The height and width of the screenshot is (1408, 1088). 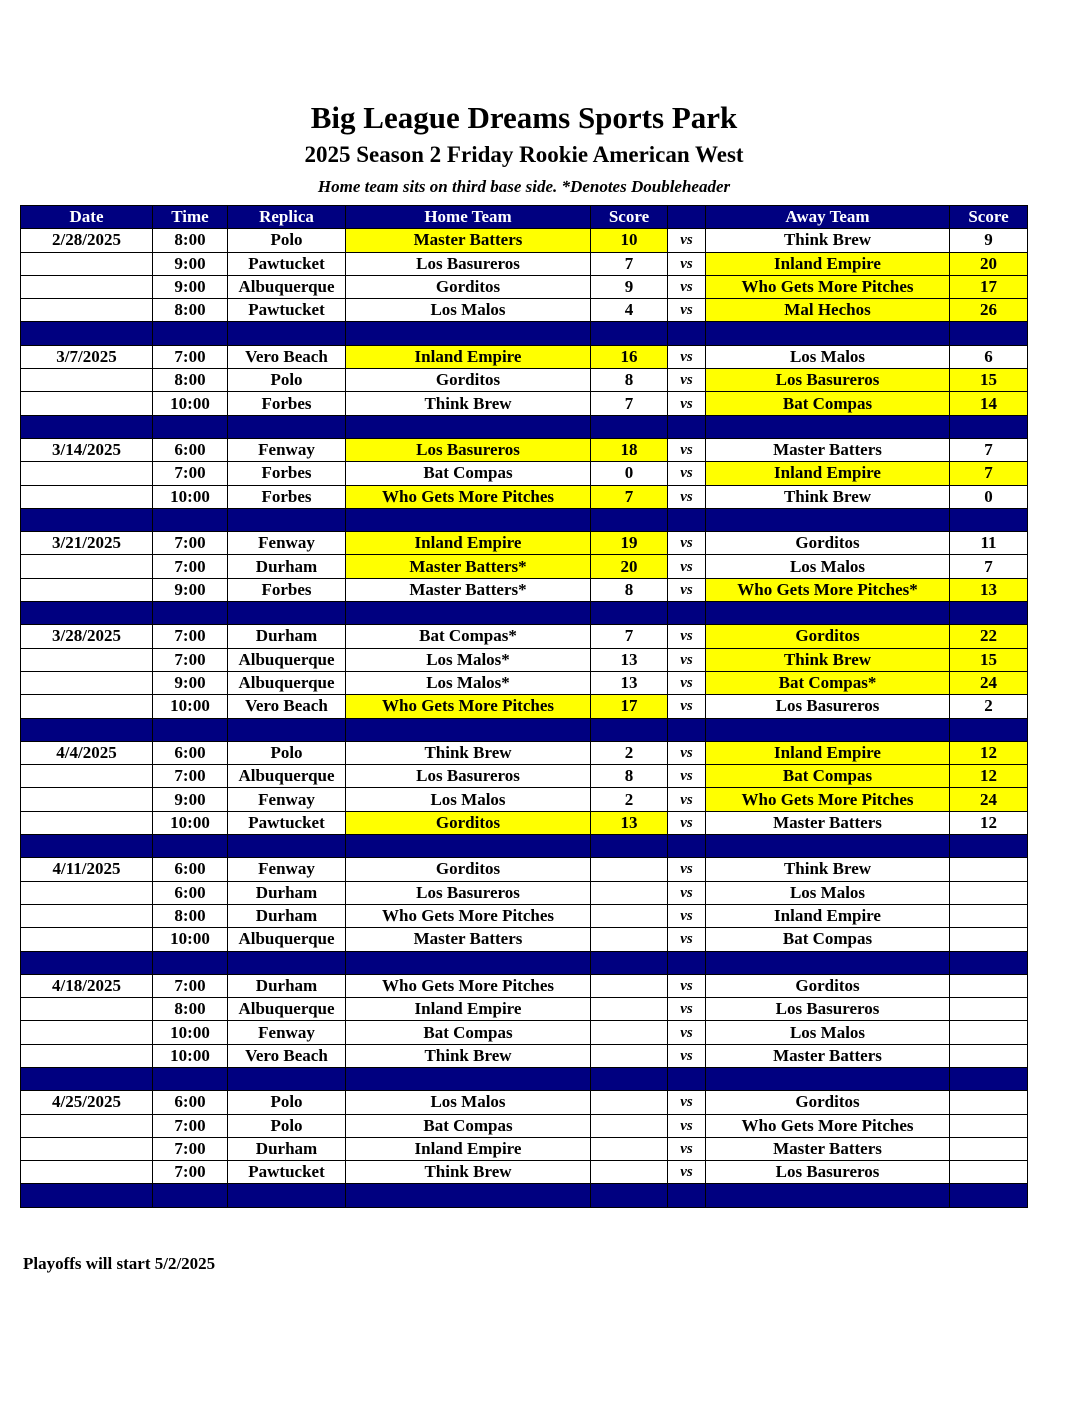 What do you see at coordinates (827, 1055) in the screenshot?
I see `away-team-cell: Master Batters` at bounding box center [827, 1055].